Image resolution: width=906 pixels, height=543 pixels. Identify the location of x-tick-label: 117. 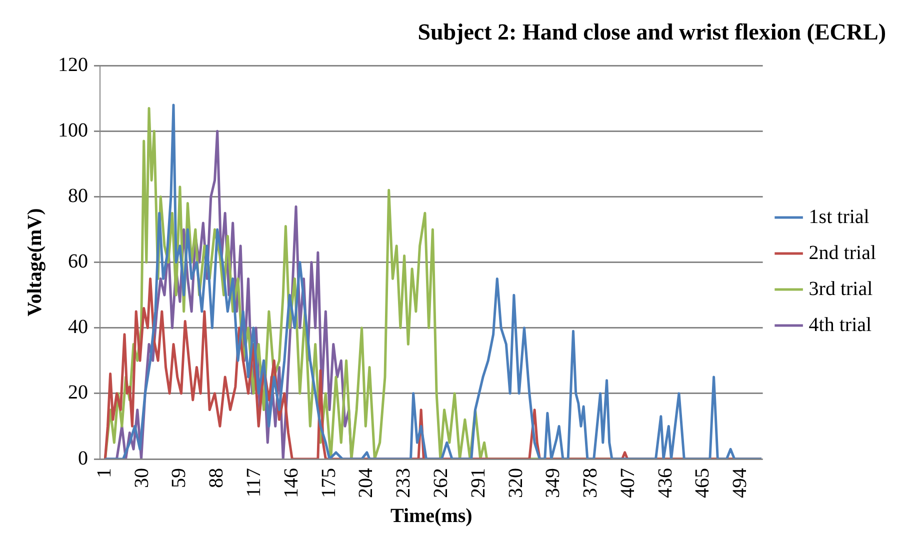
(253, 483).